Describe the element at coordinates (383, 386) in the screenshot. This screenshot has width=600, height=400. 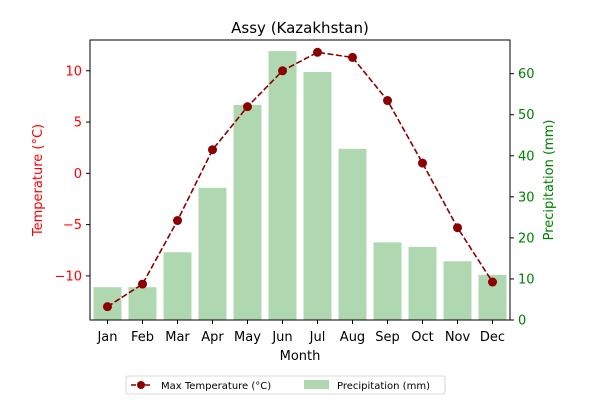
I see `legend-label-precipitation: Precipitation (mm)` at that location.